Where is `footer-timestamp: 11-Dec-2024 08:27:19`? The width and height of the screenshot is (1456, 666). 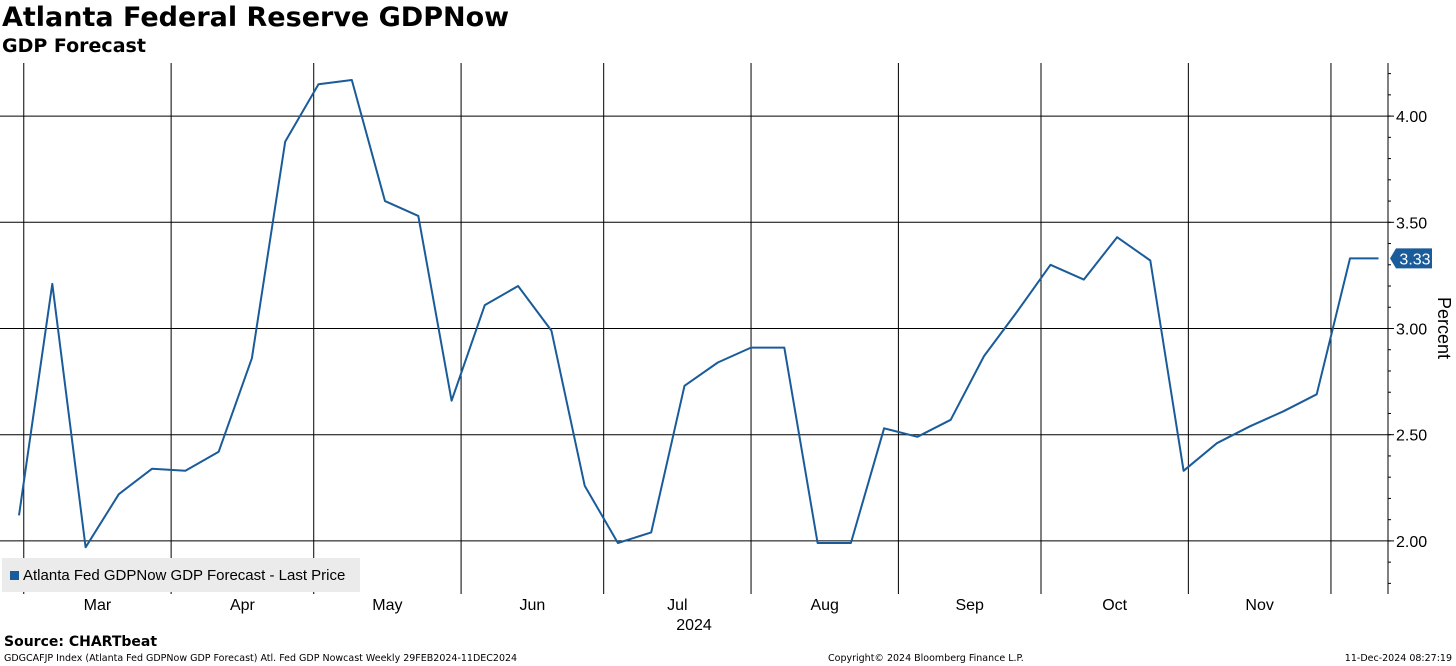 footer-timestamp: 11-Dec-2024 08:27:19 is located at coordinates (1398, 658).